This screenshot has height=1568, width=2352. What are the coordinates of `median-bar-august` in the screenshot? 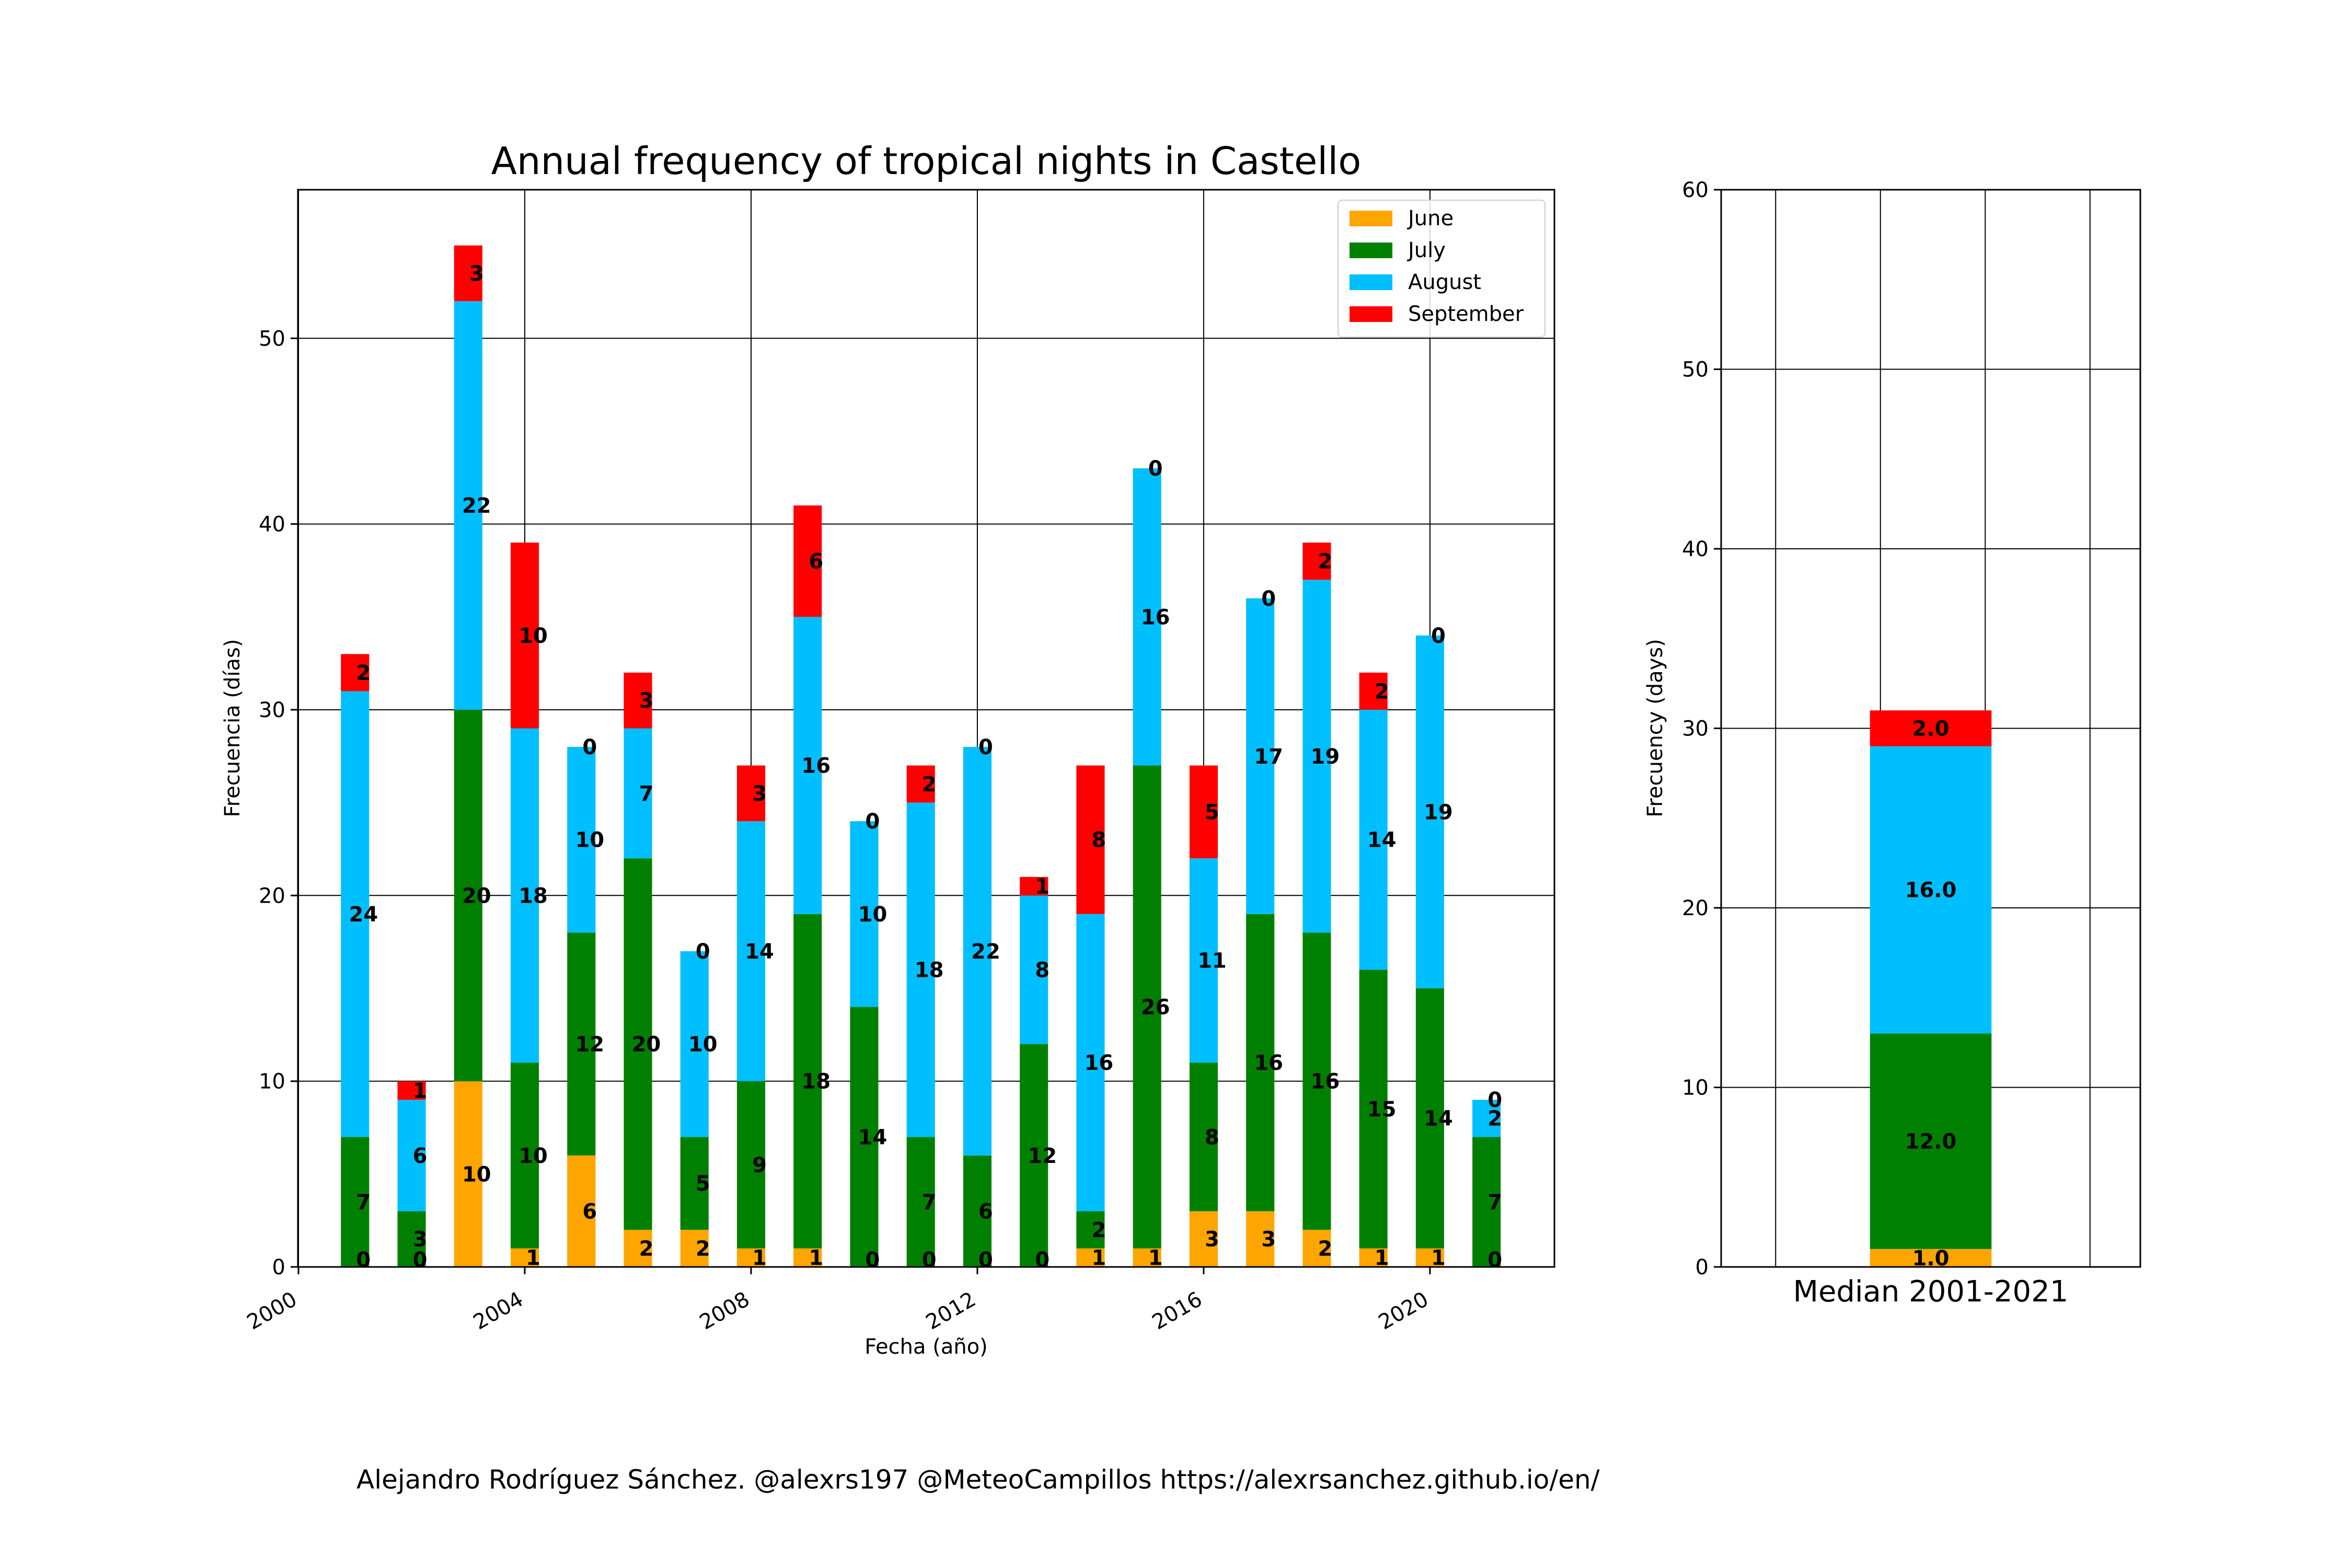 It's located at (1931, 890).